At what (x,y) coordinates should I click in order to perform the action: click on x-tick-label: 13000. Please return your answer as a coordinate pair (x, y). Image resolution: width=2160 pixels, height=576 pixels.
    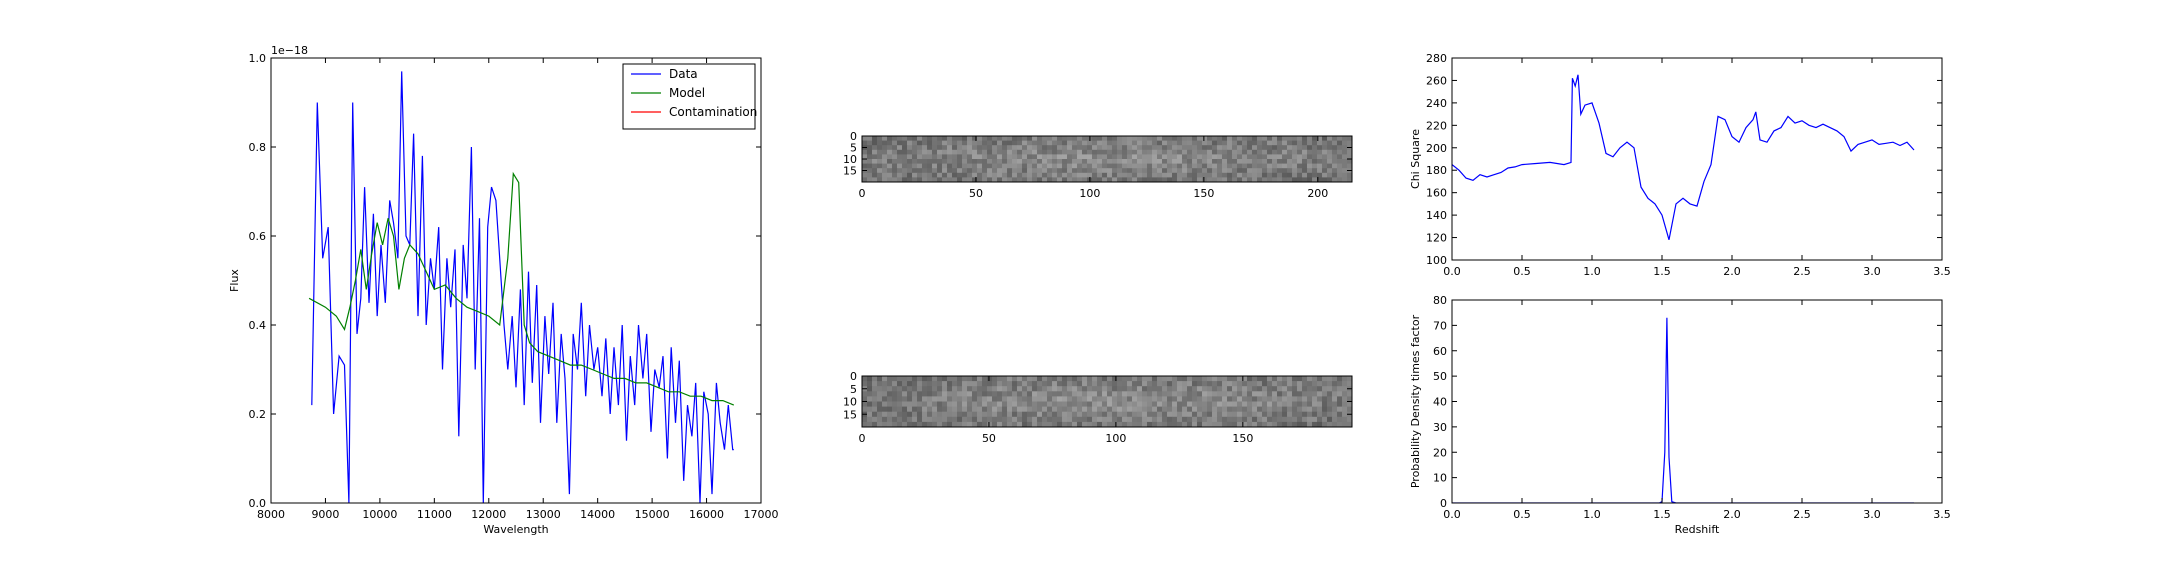
    Looking at the image, I should click on (543, 514).